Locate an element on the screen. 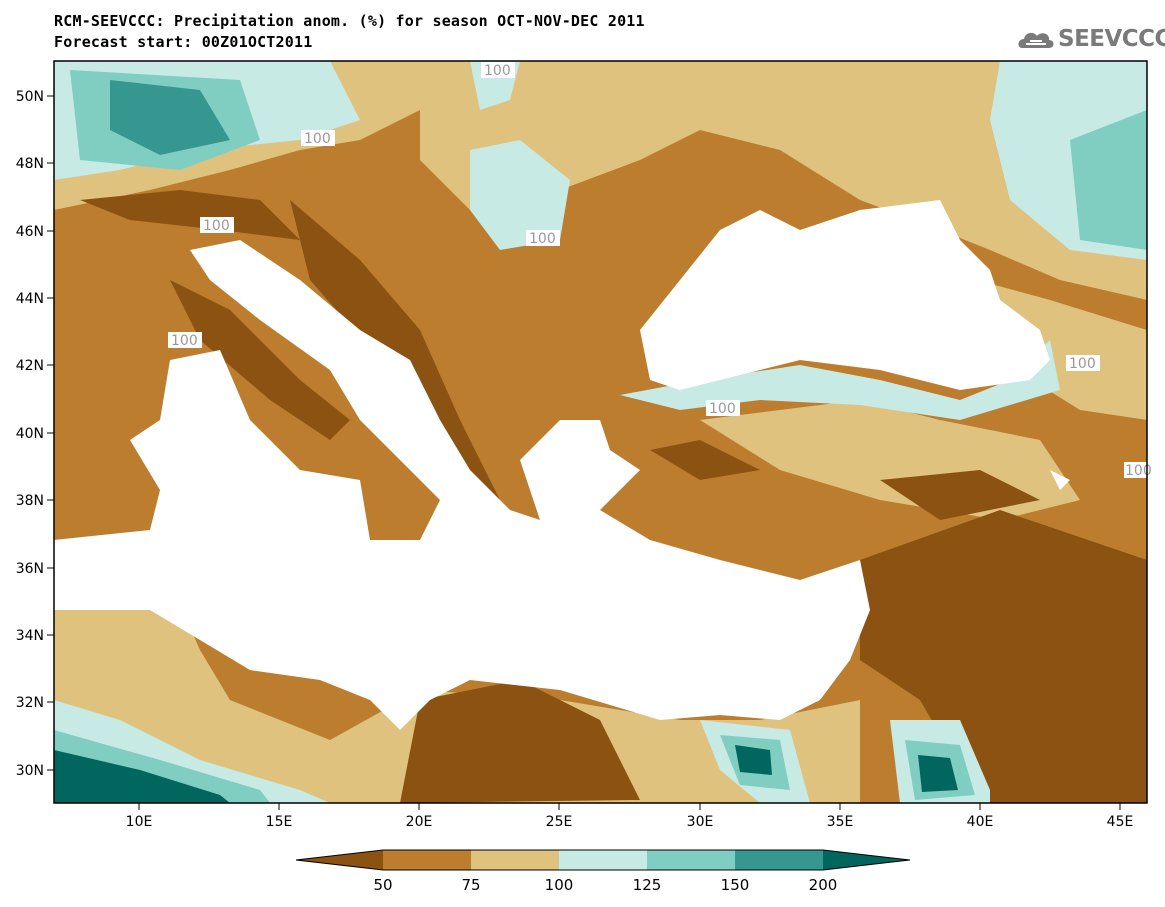 The width and height of the screenshot is (1165, 907). lat-label-30N: 30N is located at coordinates (30, 771).